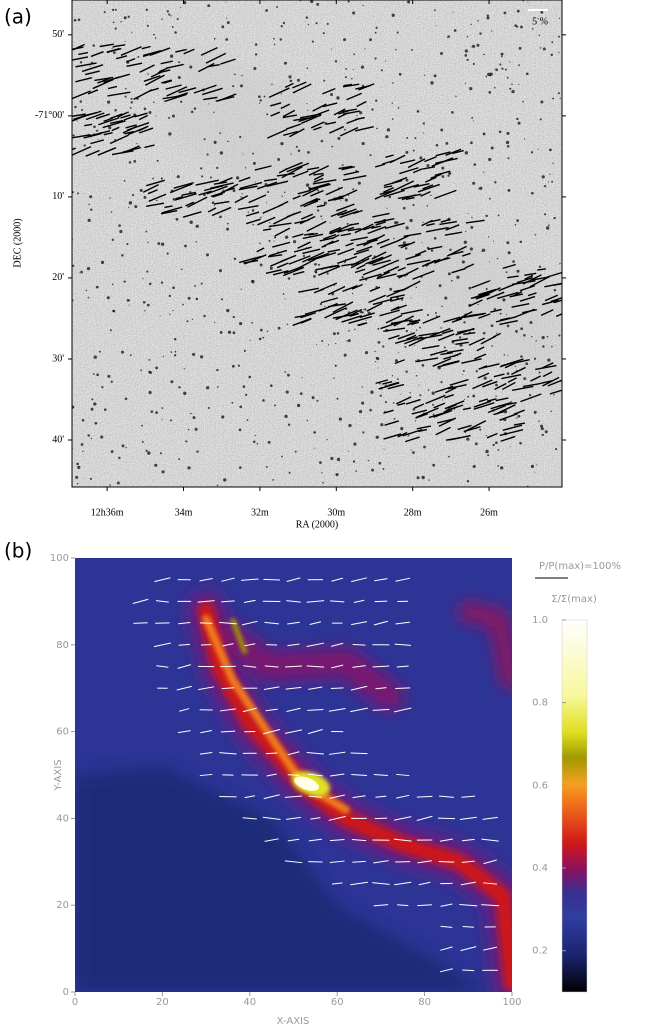 The height and width of the screenshot is (1029, 650). What do you see at coordinates (58, 277) in the screenshot?
I see `y-tick-label: 20'` at bounding box center [58, 277].